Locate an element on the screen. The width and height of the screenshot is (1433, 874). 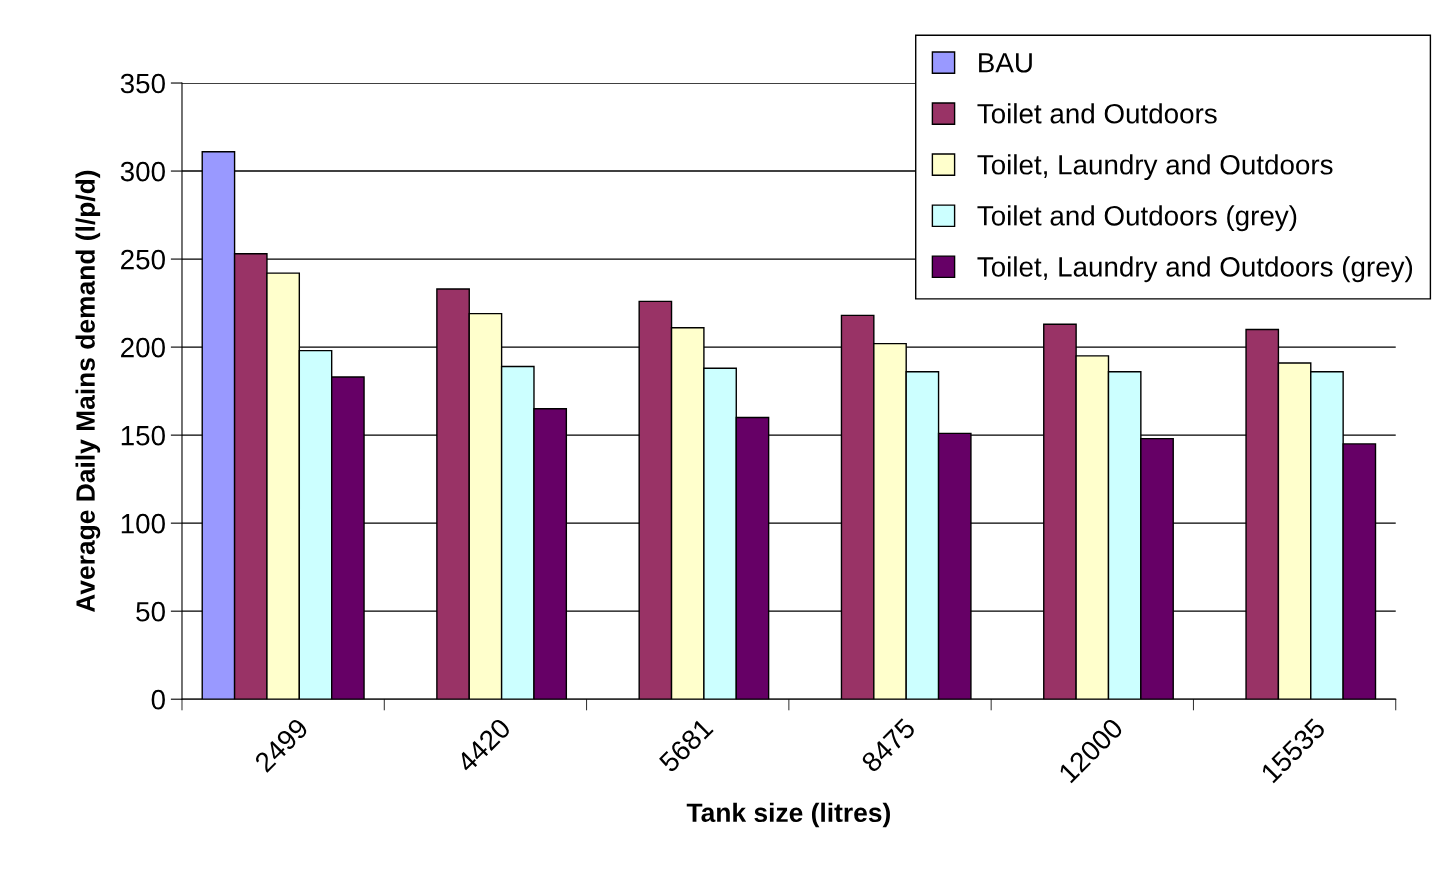
legend-label: Toilet and Outdoors (grey) is located at coordinates (1137, 218).